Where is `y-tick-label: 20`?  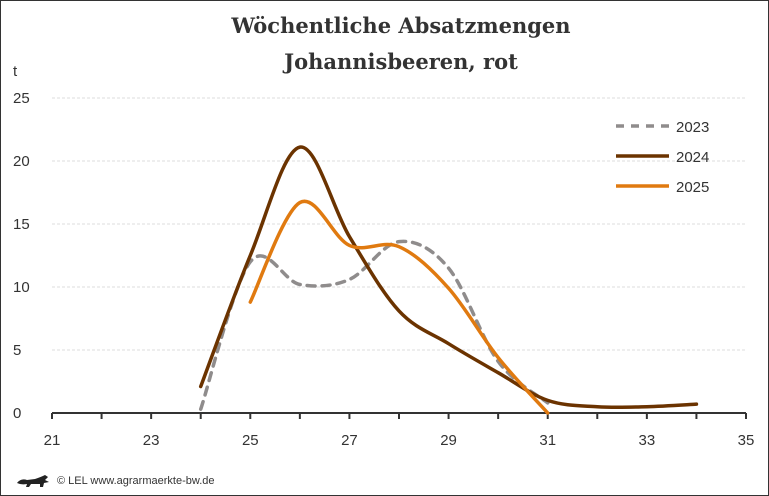 y-tick-label: 20 is located at coordinates (21, 161).